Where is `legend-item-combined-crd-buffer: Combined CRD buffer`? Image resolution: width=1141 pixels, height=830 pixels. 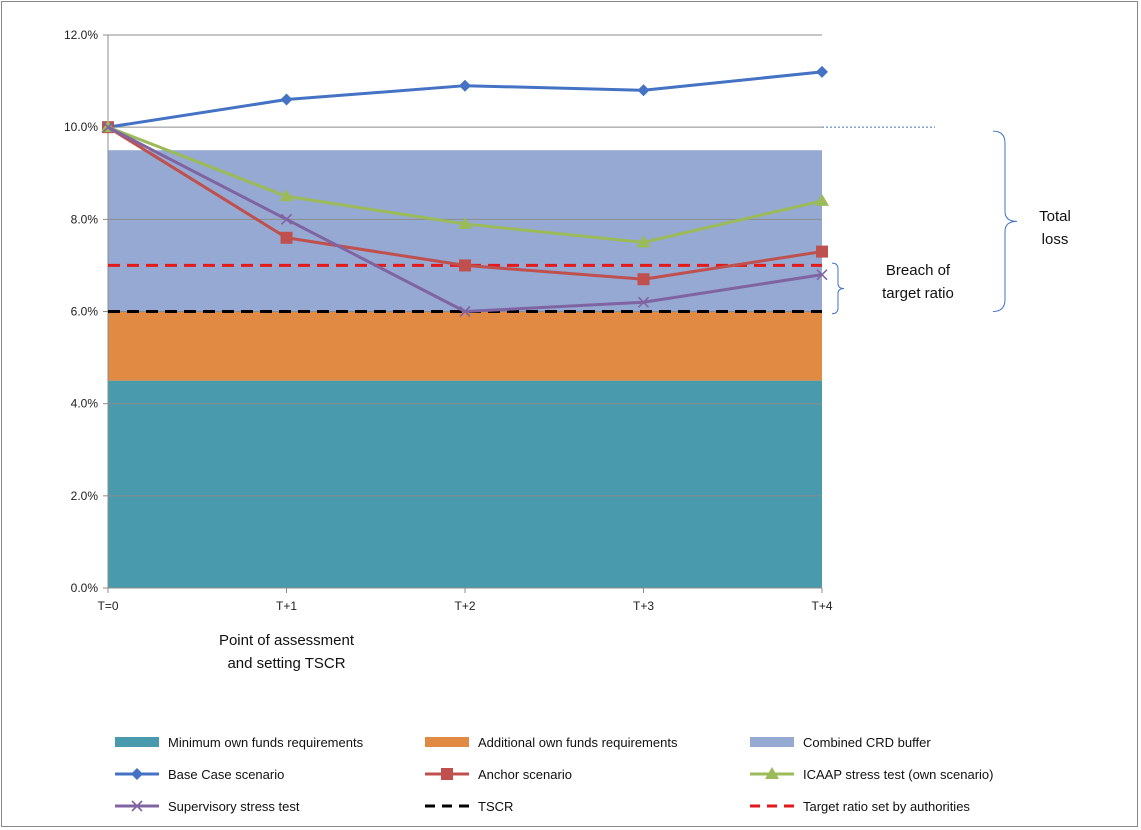 legend-item-combined-crd-buffer: Combined CRD buffer is located at coordinates (840, 742).